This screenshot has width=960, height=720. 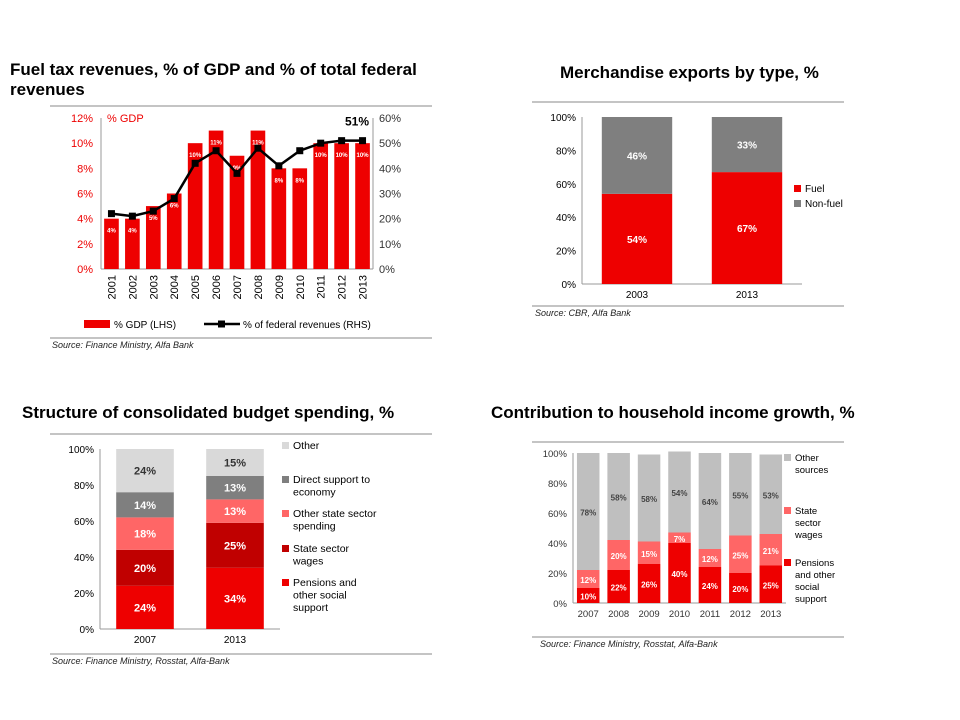 I want to click on budget-segment-label: 15%, so click(x=235, y=464).